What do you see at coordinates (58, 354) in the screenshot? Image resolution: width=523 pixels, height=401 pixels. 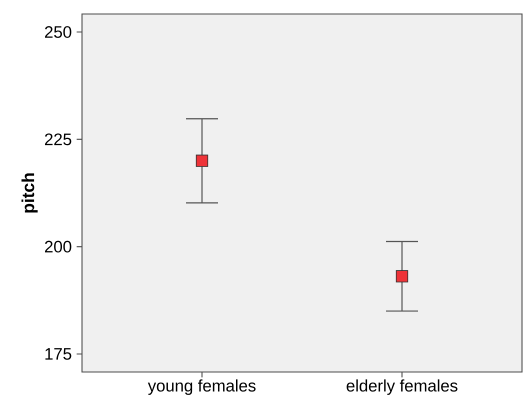 I see `y-tick-label: 175` at bounding box center [58, 354].